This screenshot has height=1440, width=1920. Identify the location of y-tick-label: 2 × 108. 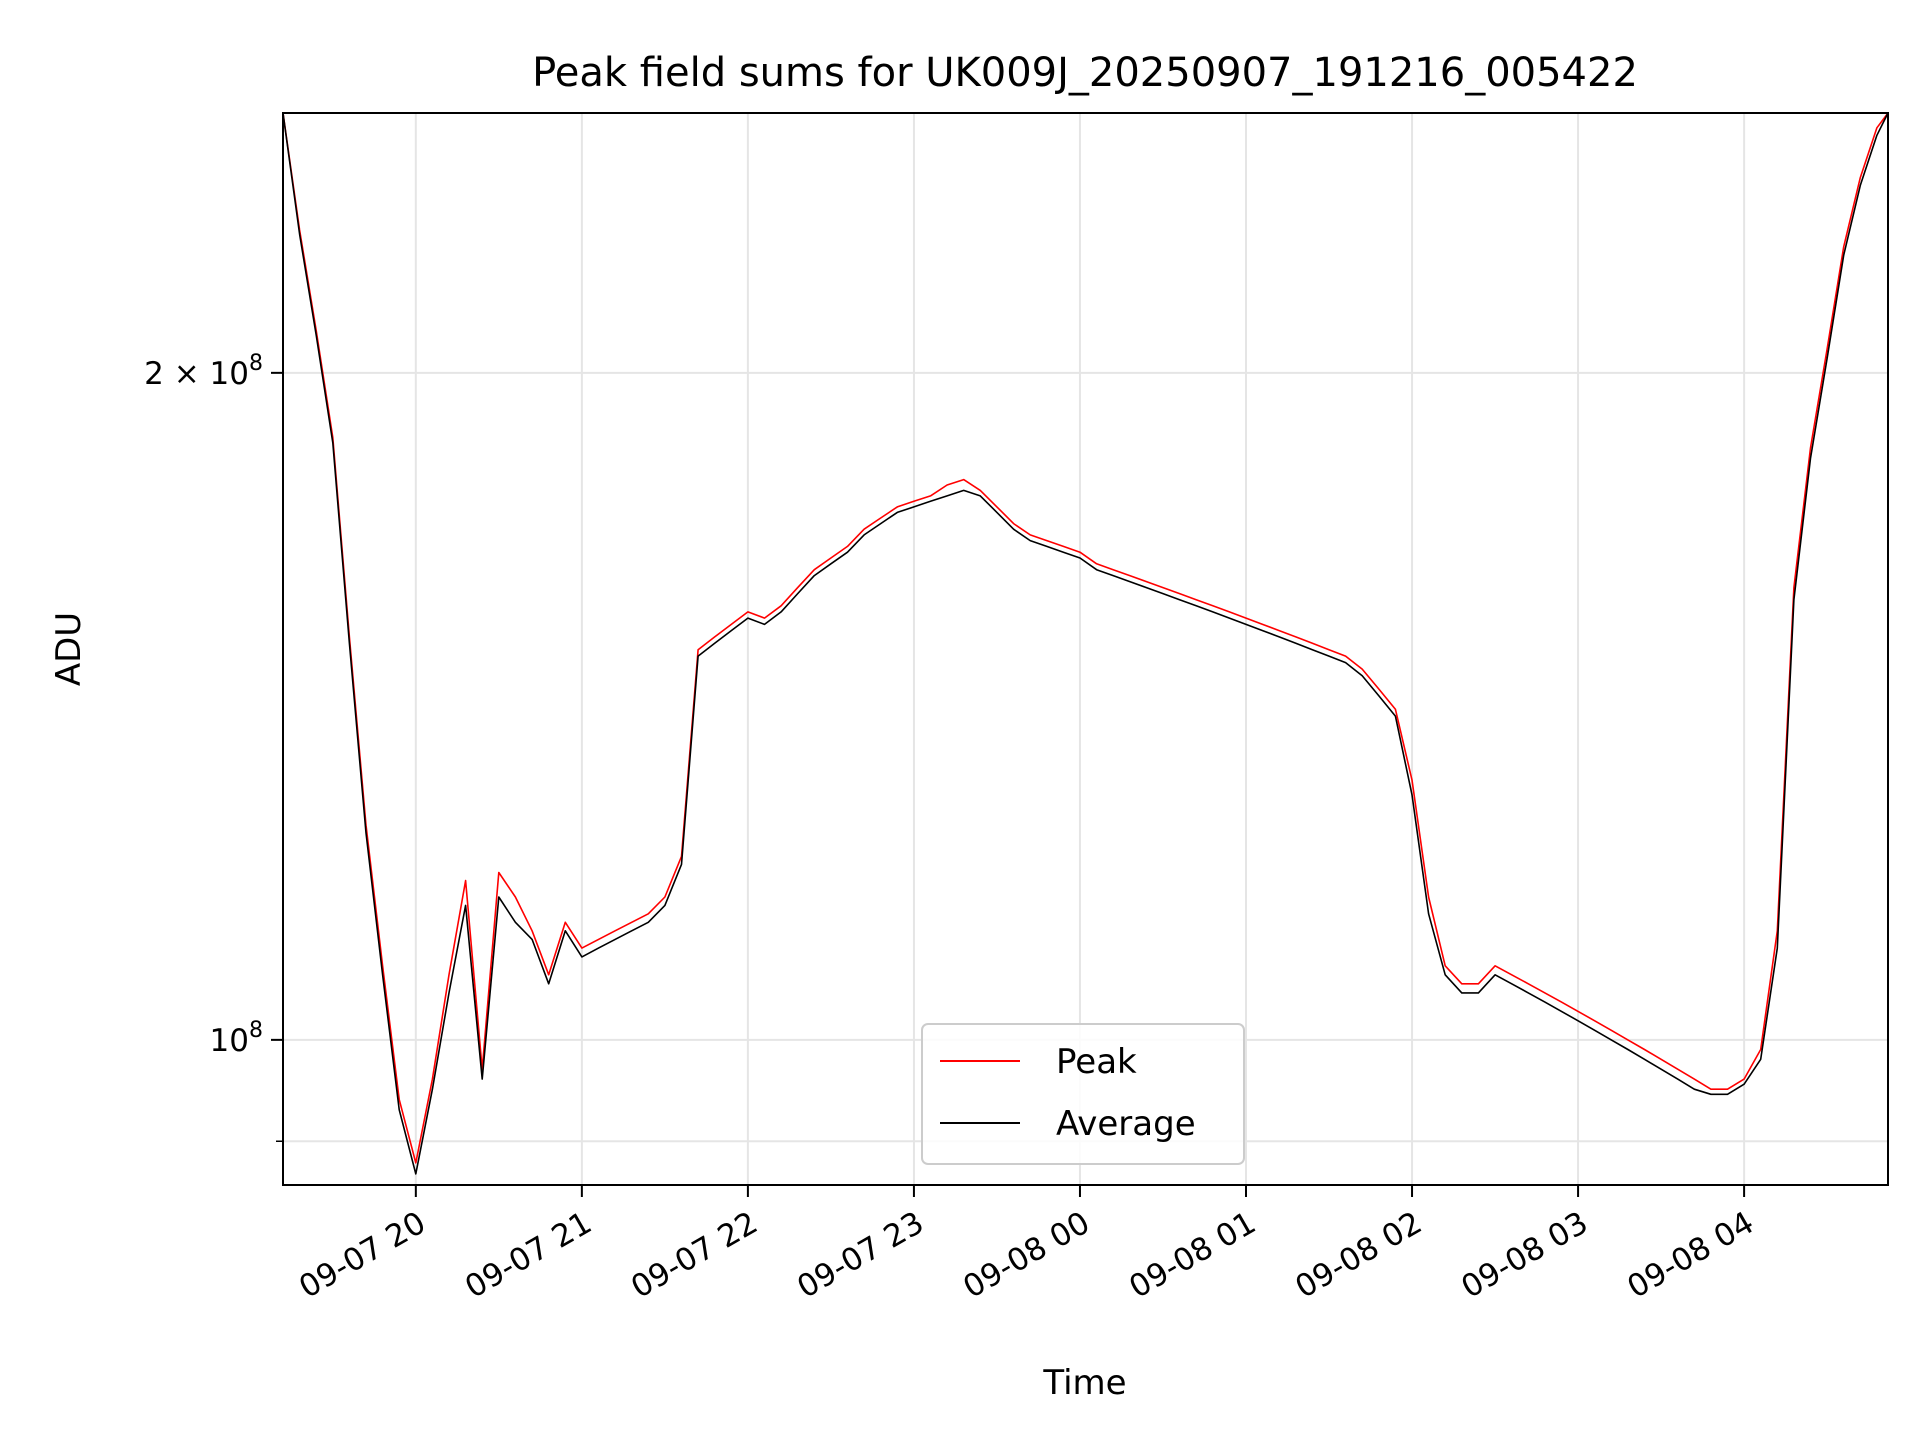
(203, 371).